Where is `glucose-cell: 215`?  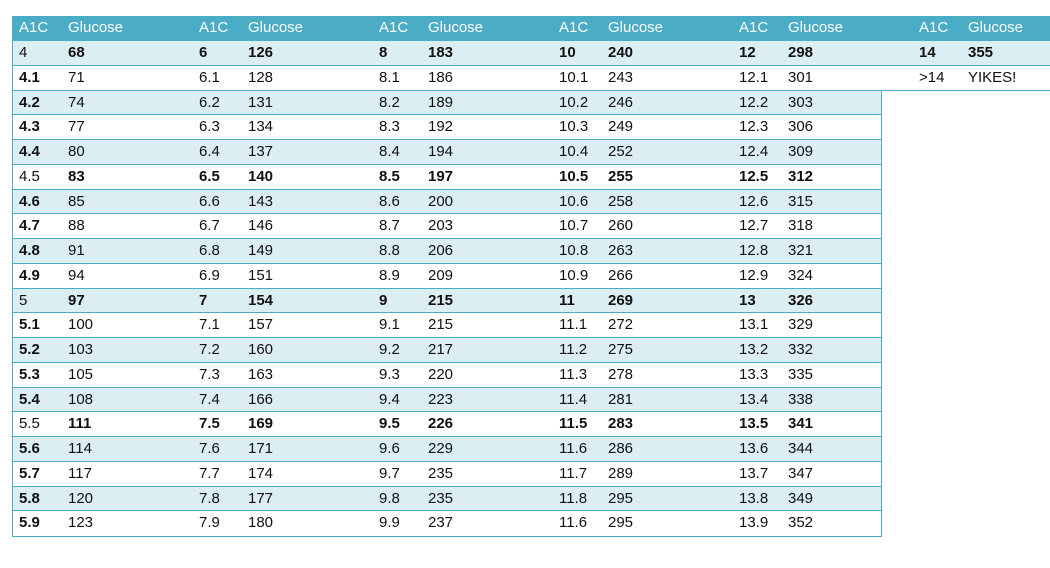
glucose-cell: 215 is located at coordinates (441, 300).